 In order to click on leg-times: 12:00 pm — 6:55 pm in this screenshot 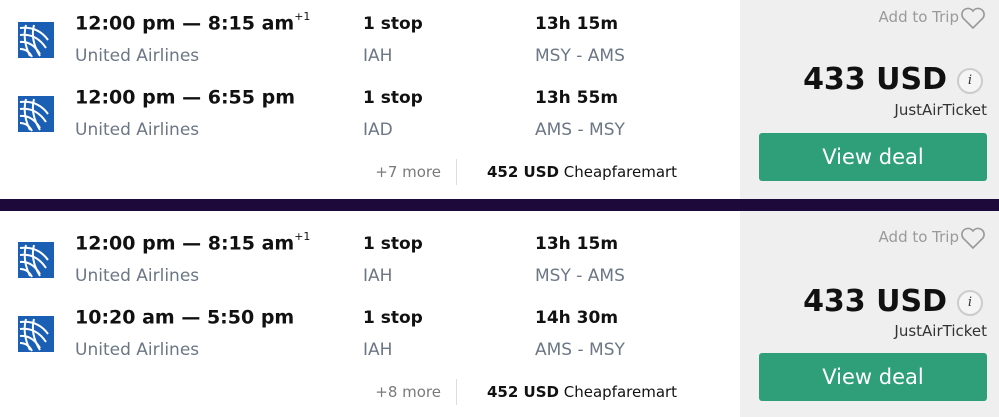, I will do `click(185, 97)`.